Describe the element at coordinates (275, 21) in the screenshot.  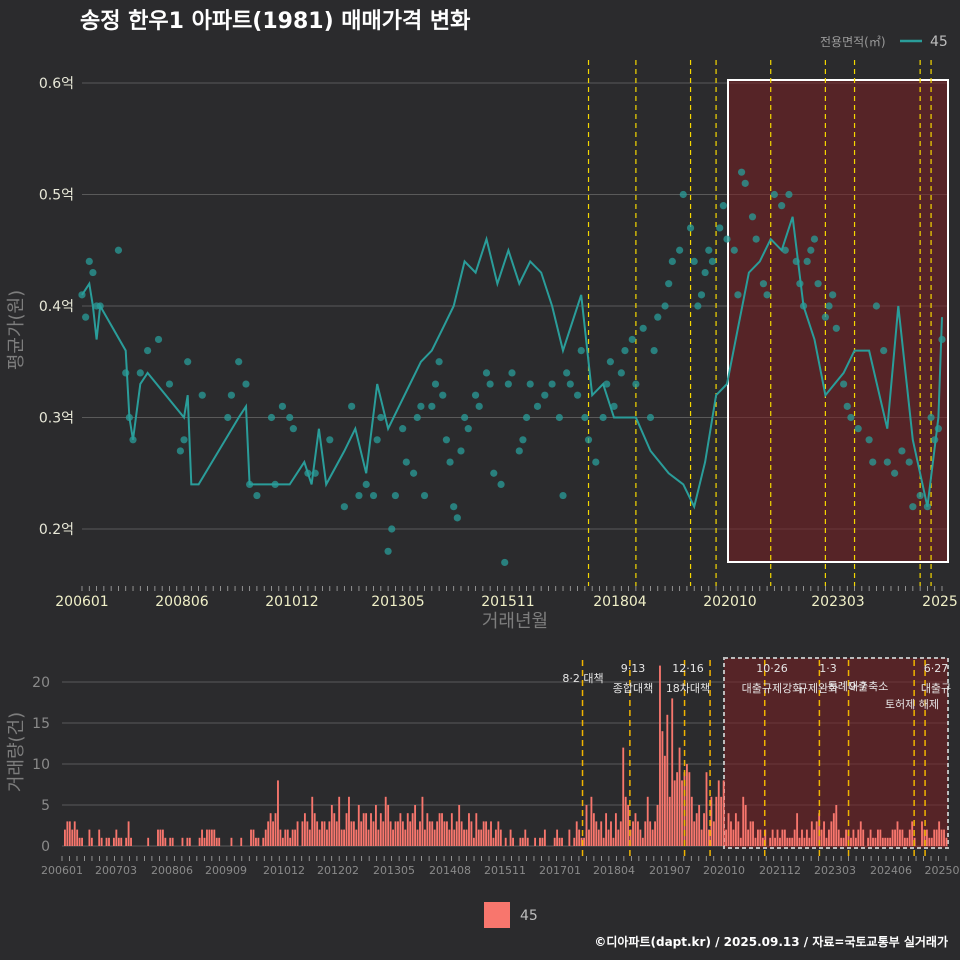
I see `chart-title: 송정 한우1 아파트(1981) 매매가격 변화` at that location.